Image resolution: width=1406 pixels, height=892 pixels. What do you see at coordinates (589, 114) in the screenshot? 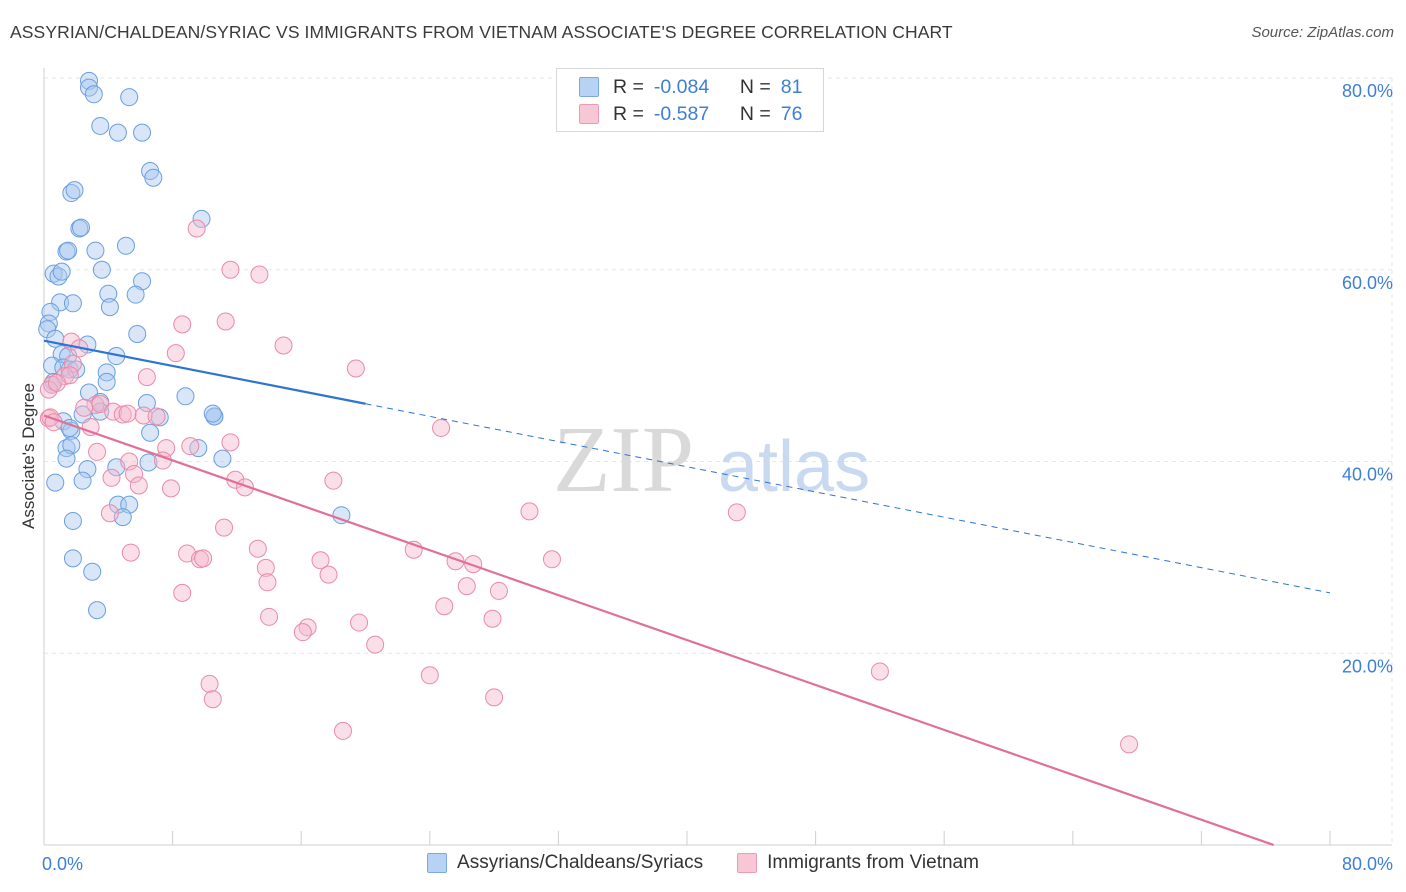
I see `legend-swatch-pink` at bounding box center [589, 114].